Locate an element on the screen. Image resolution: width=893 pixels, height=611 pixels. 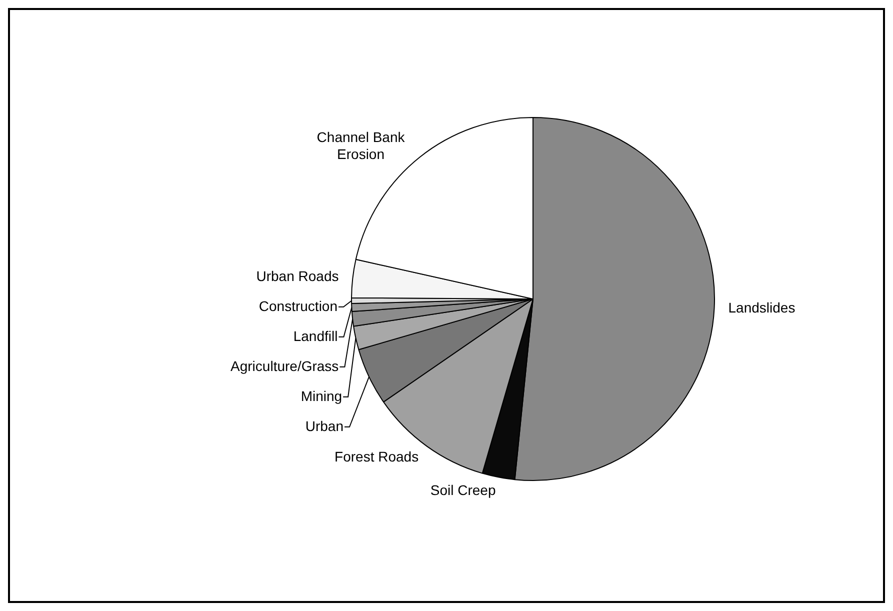
slice-label: Forest Roads is located at coordinates (376, 456).